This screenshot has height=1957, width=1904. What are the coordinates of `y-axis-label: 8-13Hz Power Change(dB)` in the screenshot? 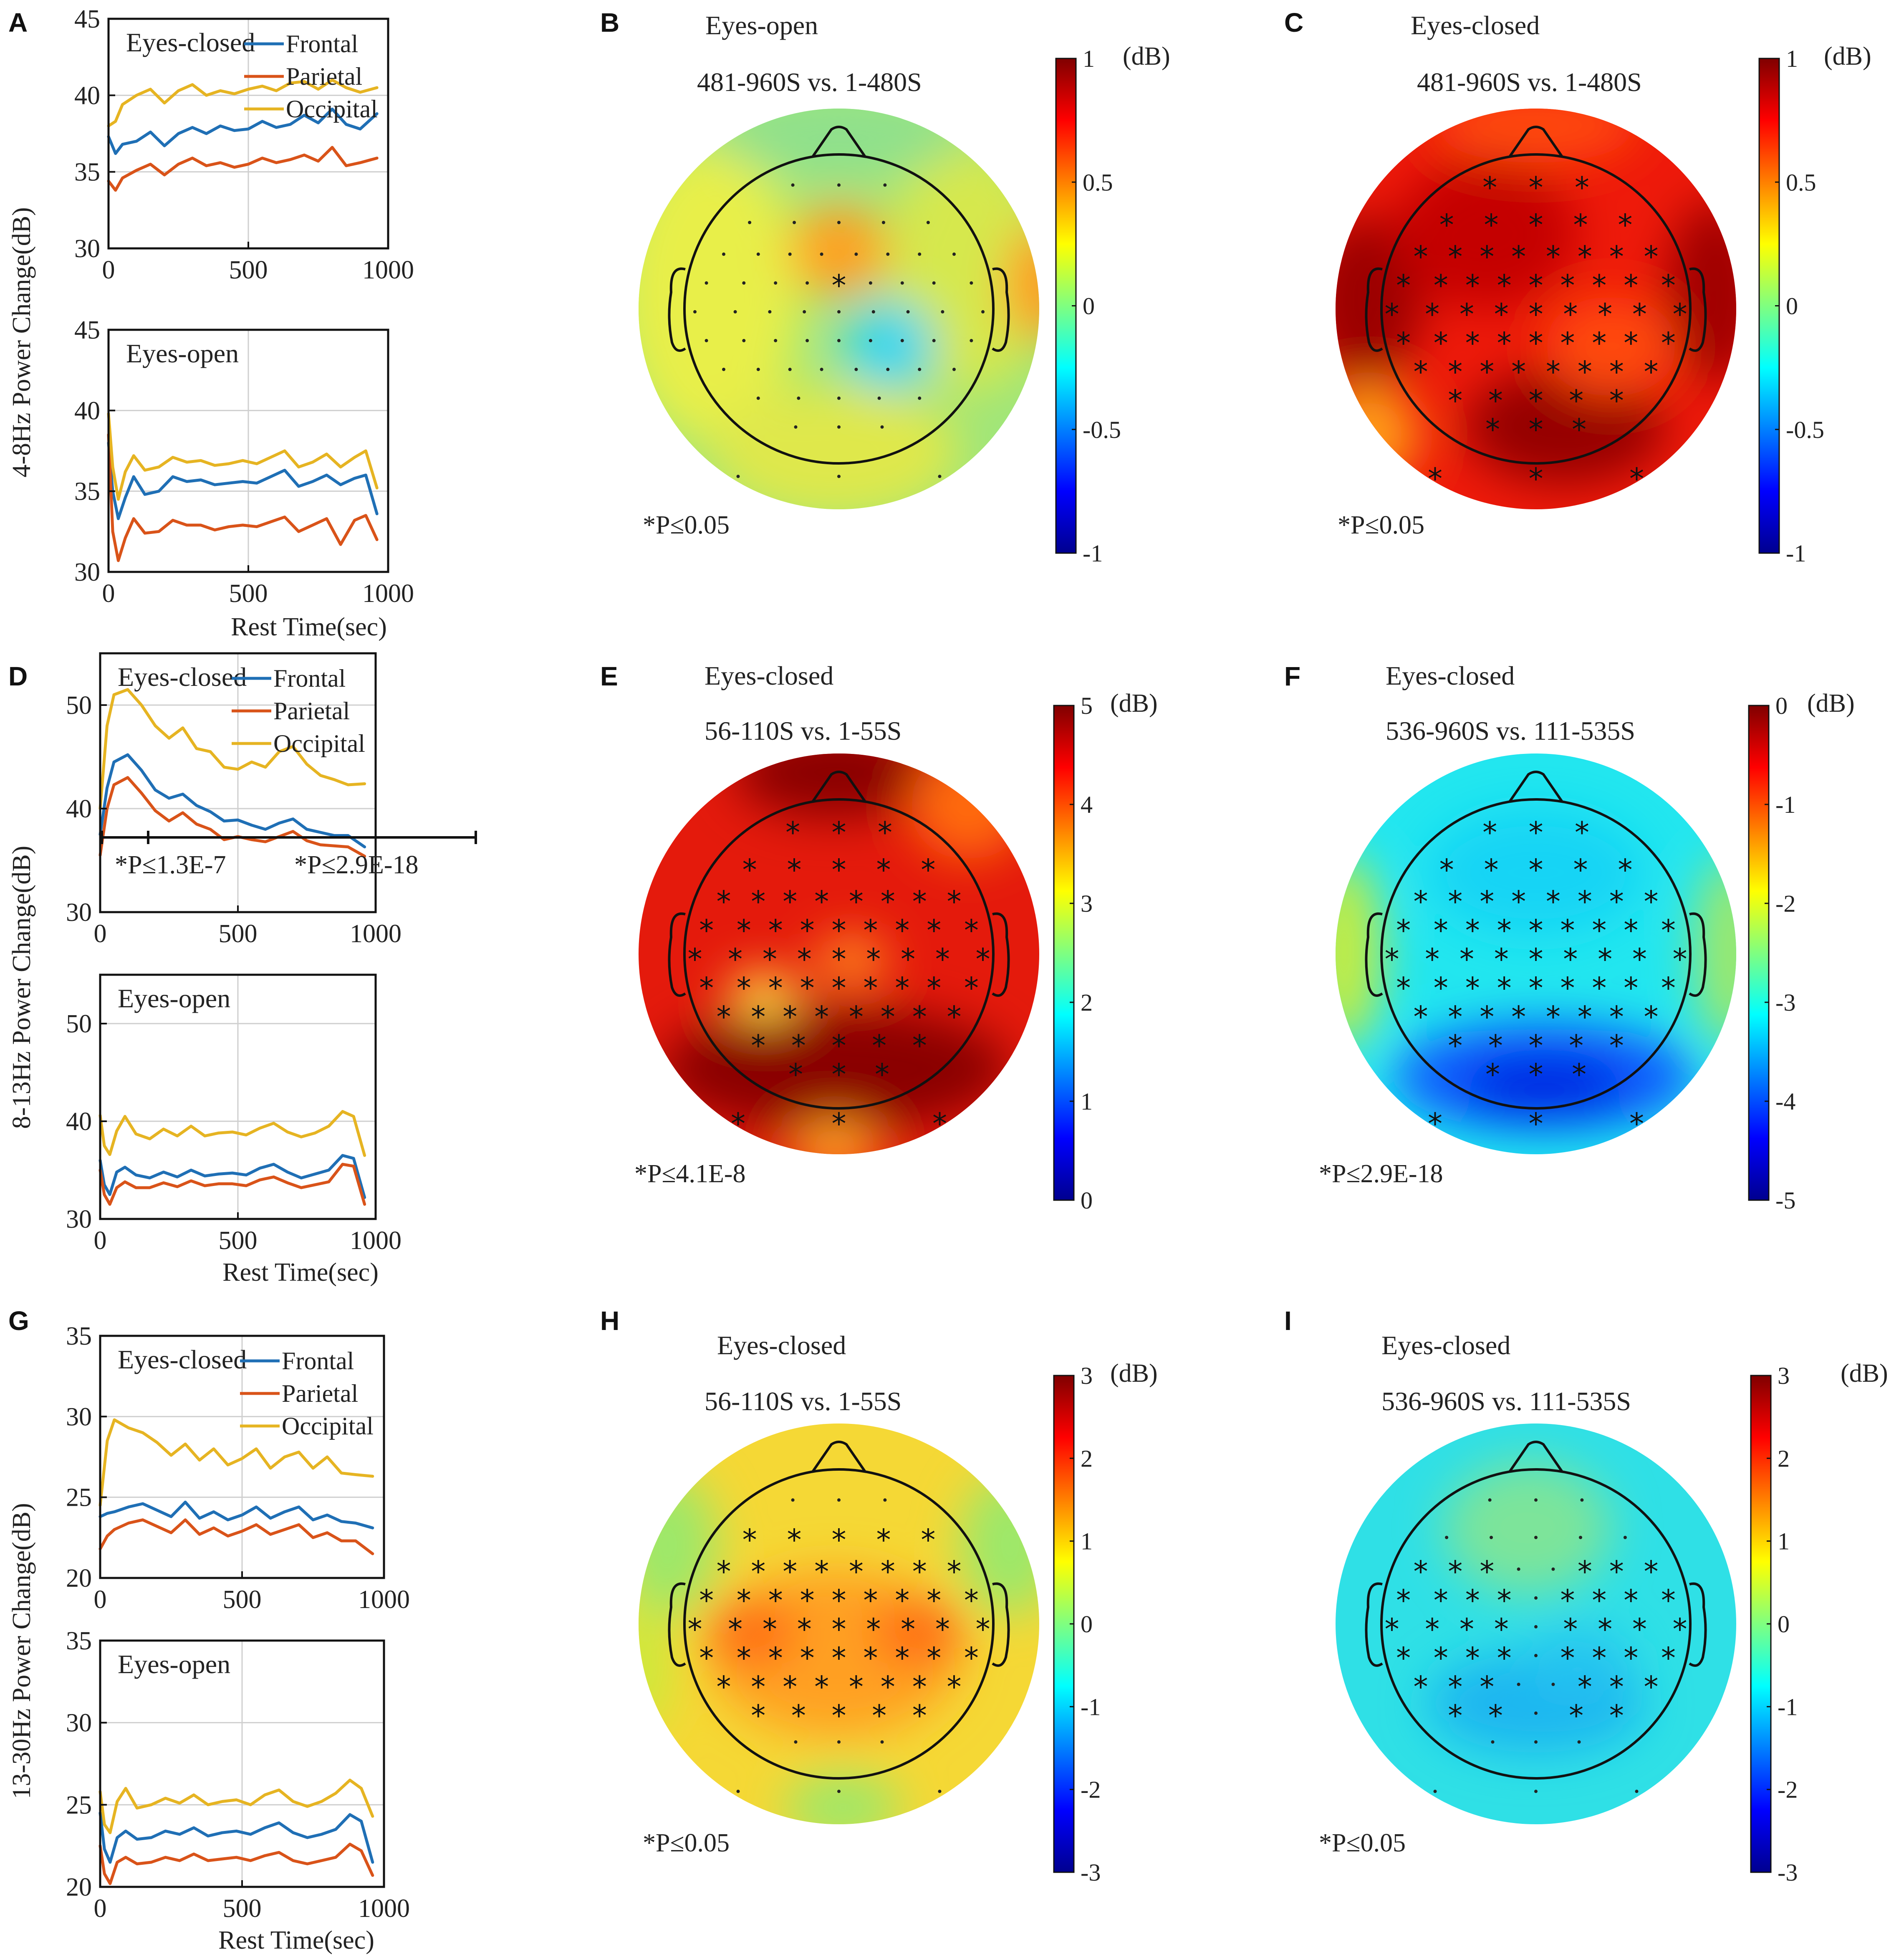 It's located at (22, 988).